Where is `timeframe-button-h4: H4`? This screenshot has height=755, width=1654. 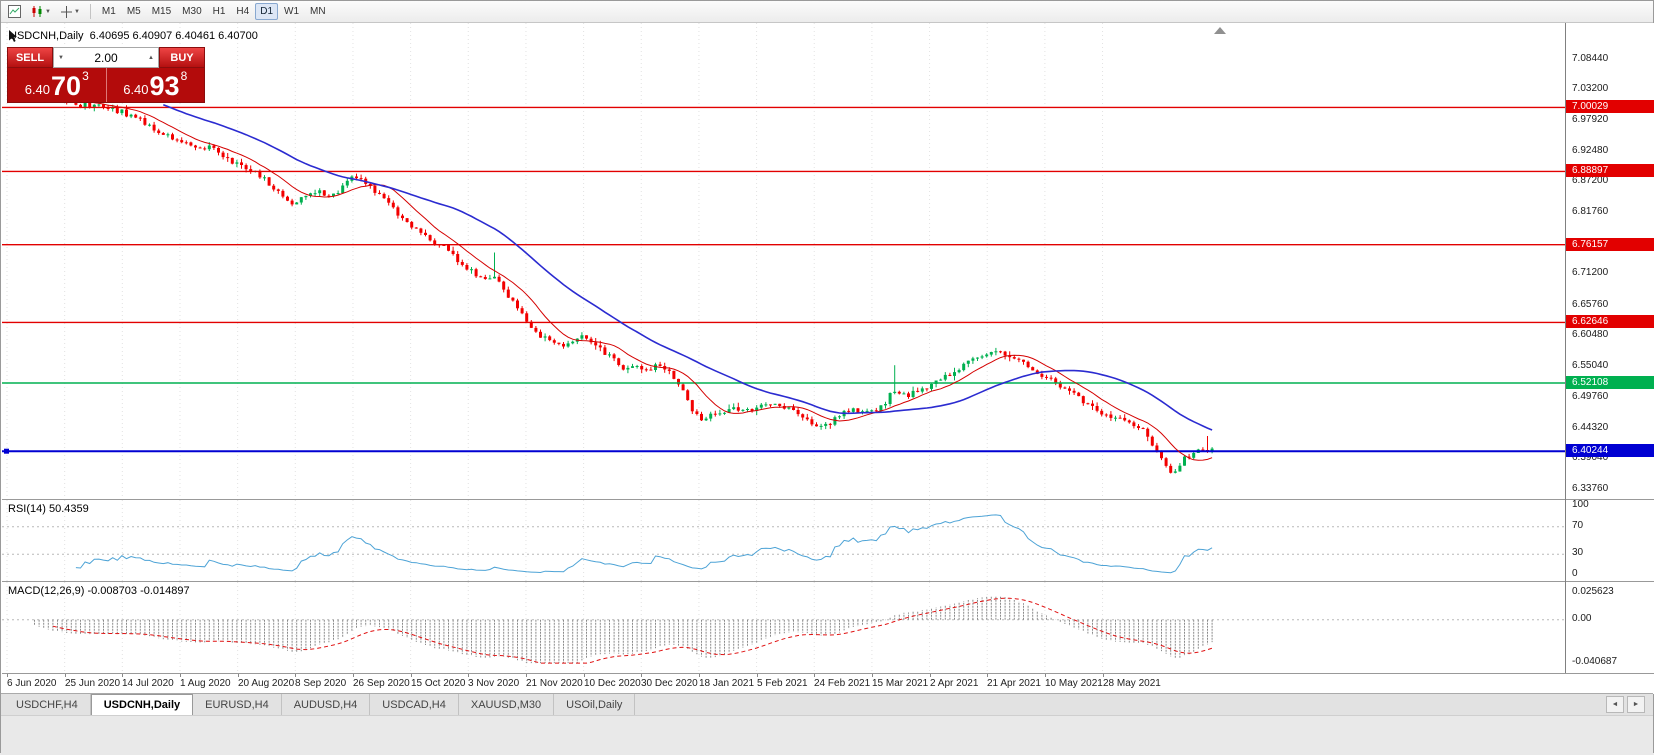 timeframe-button-h4: H4 is located at coordinates (243, 11).